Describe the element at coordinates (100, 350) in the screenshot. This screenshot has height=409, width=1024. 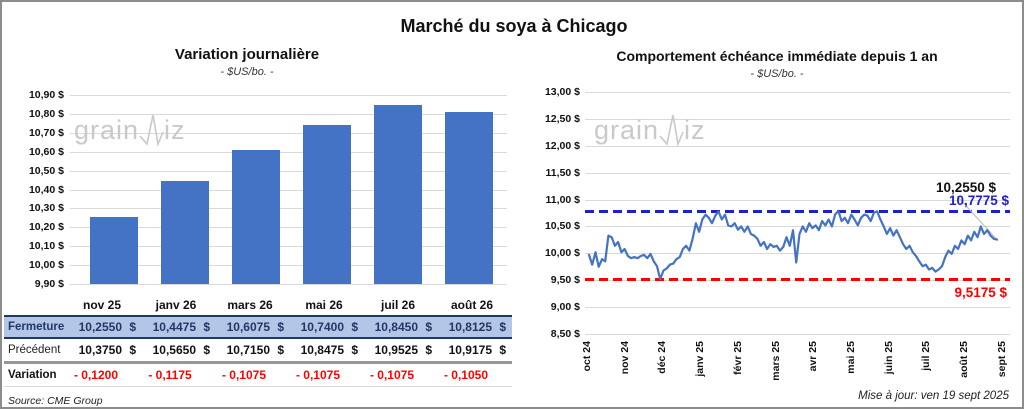
I see `cell-value: 10,3750` at that location.